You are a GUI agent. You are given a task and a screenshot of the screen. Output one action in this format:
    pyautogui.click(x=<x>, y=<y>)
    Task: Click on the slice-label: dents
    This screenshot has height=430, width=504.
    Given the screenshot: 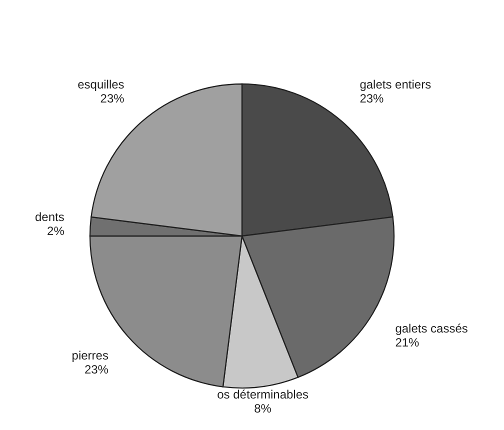 What is the action you would take?
    pyautogui.click(x=49, y=217)
    